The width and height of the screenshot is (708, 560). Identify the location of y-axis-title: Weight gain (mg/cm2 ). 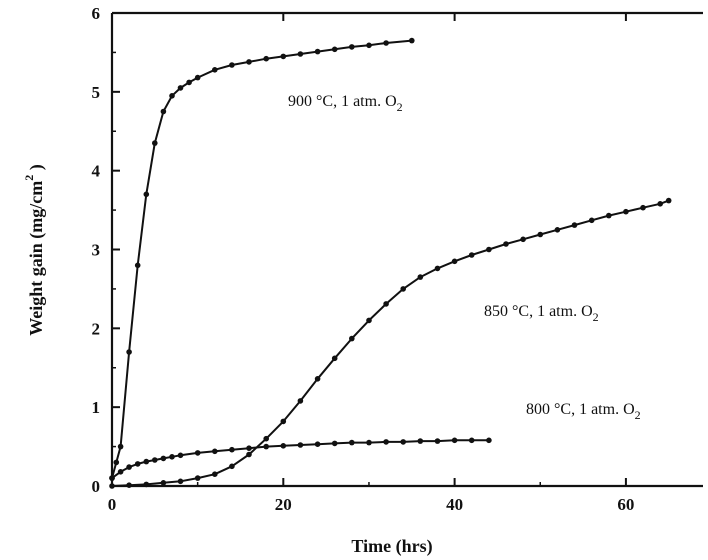
(34, 250).